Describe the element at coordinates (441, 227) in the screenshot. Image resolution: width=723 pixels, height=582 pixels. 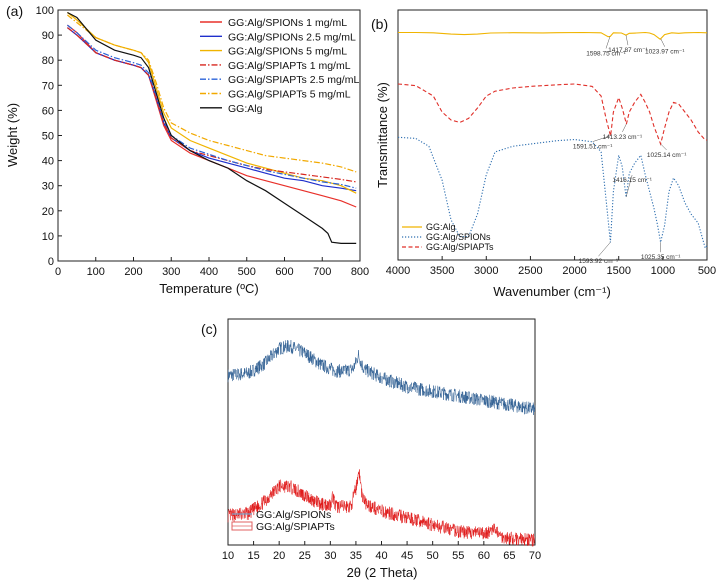
I see `panel-b-legend-label-gg-alg: GG:Alg` at that location.